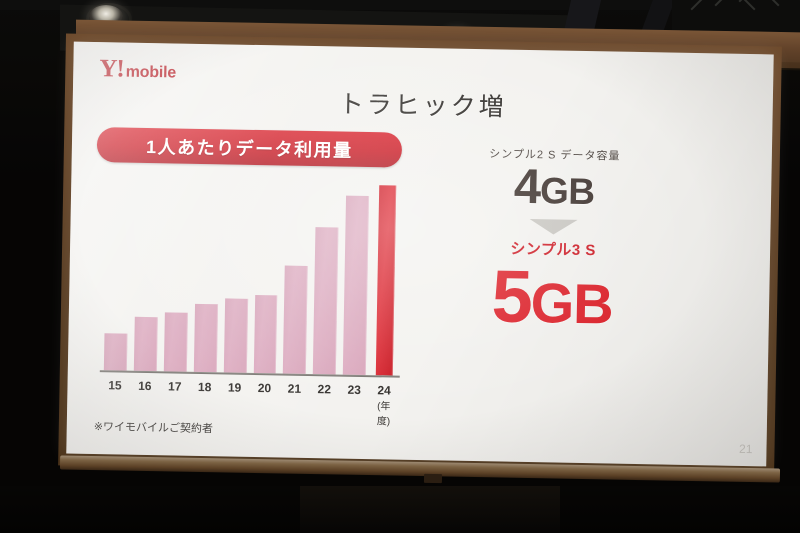 The height and width of the screenshot is (533, 800). What do you see at coordinates (294, 388) in the screenshot?
I see `x-tick-21: 21` at bounding box center [294, 388].